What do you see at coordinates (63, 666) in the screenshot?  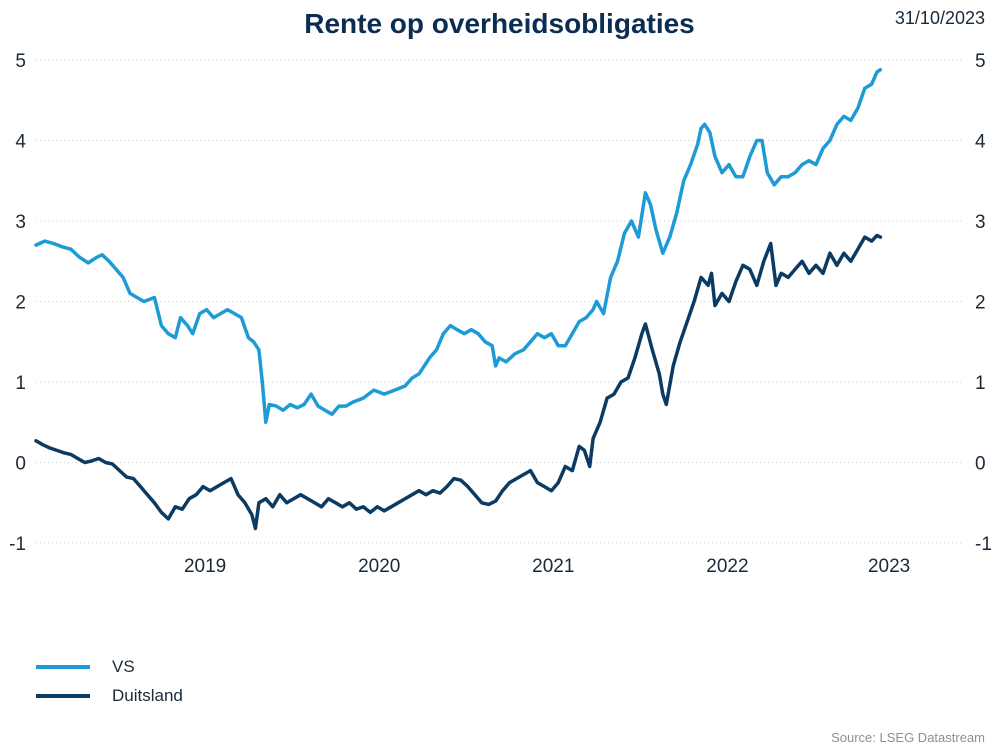 I see `legend-swatch-vs` at bounding box center [63, 666].